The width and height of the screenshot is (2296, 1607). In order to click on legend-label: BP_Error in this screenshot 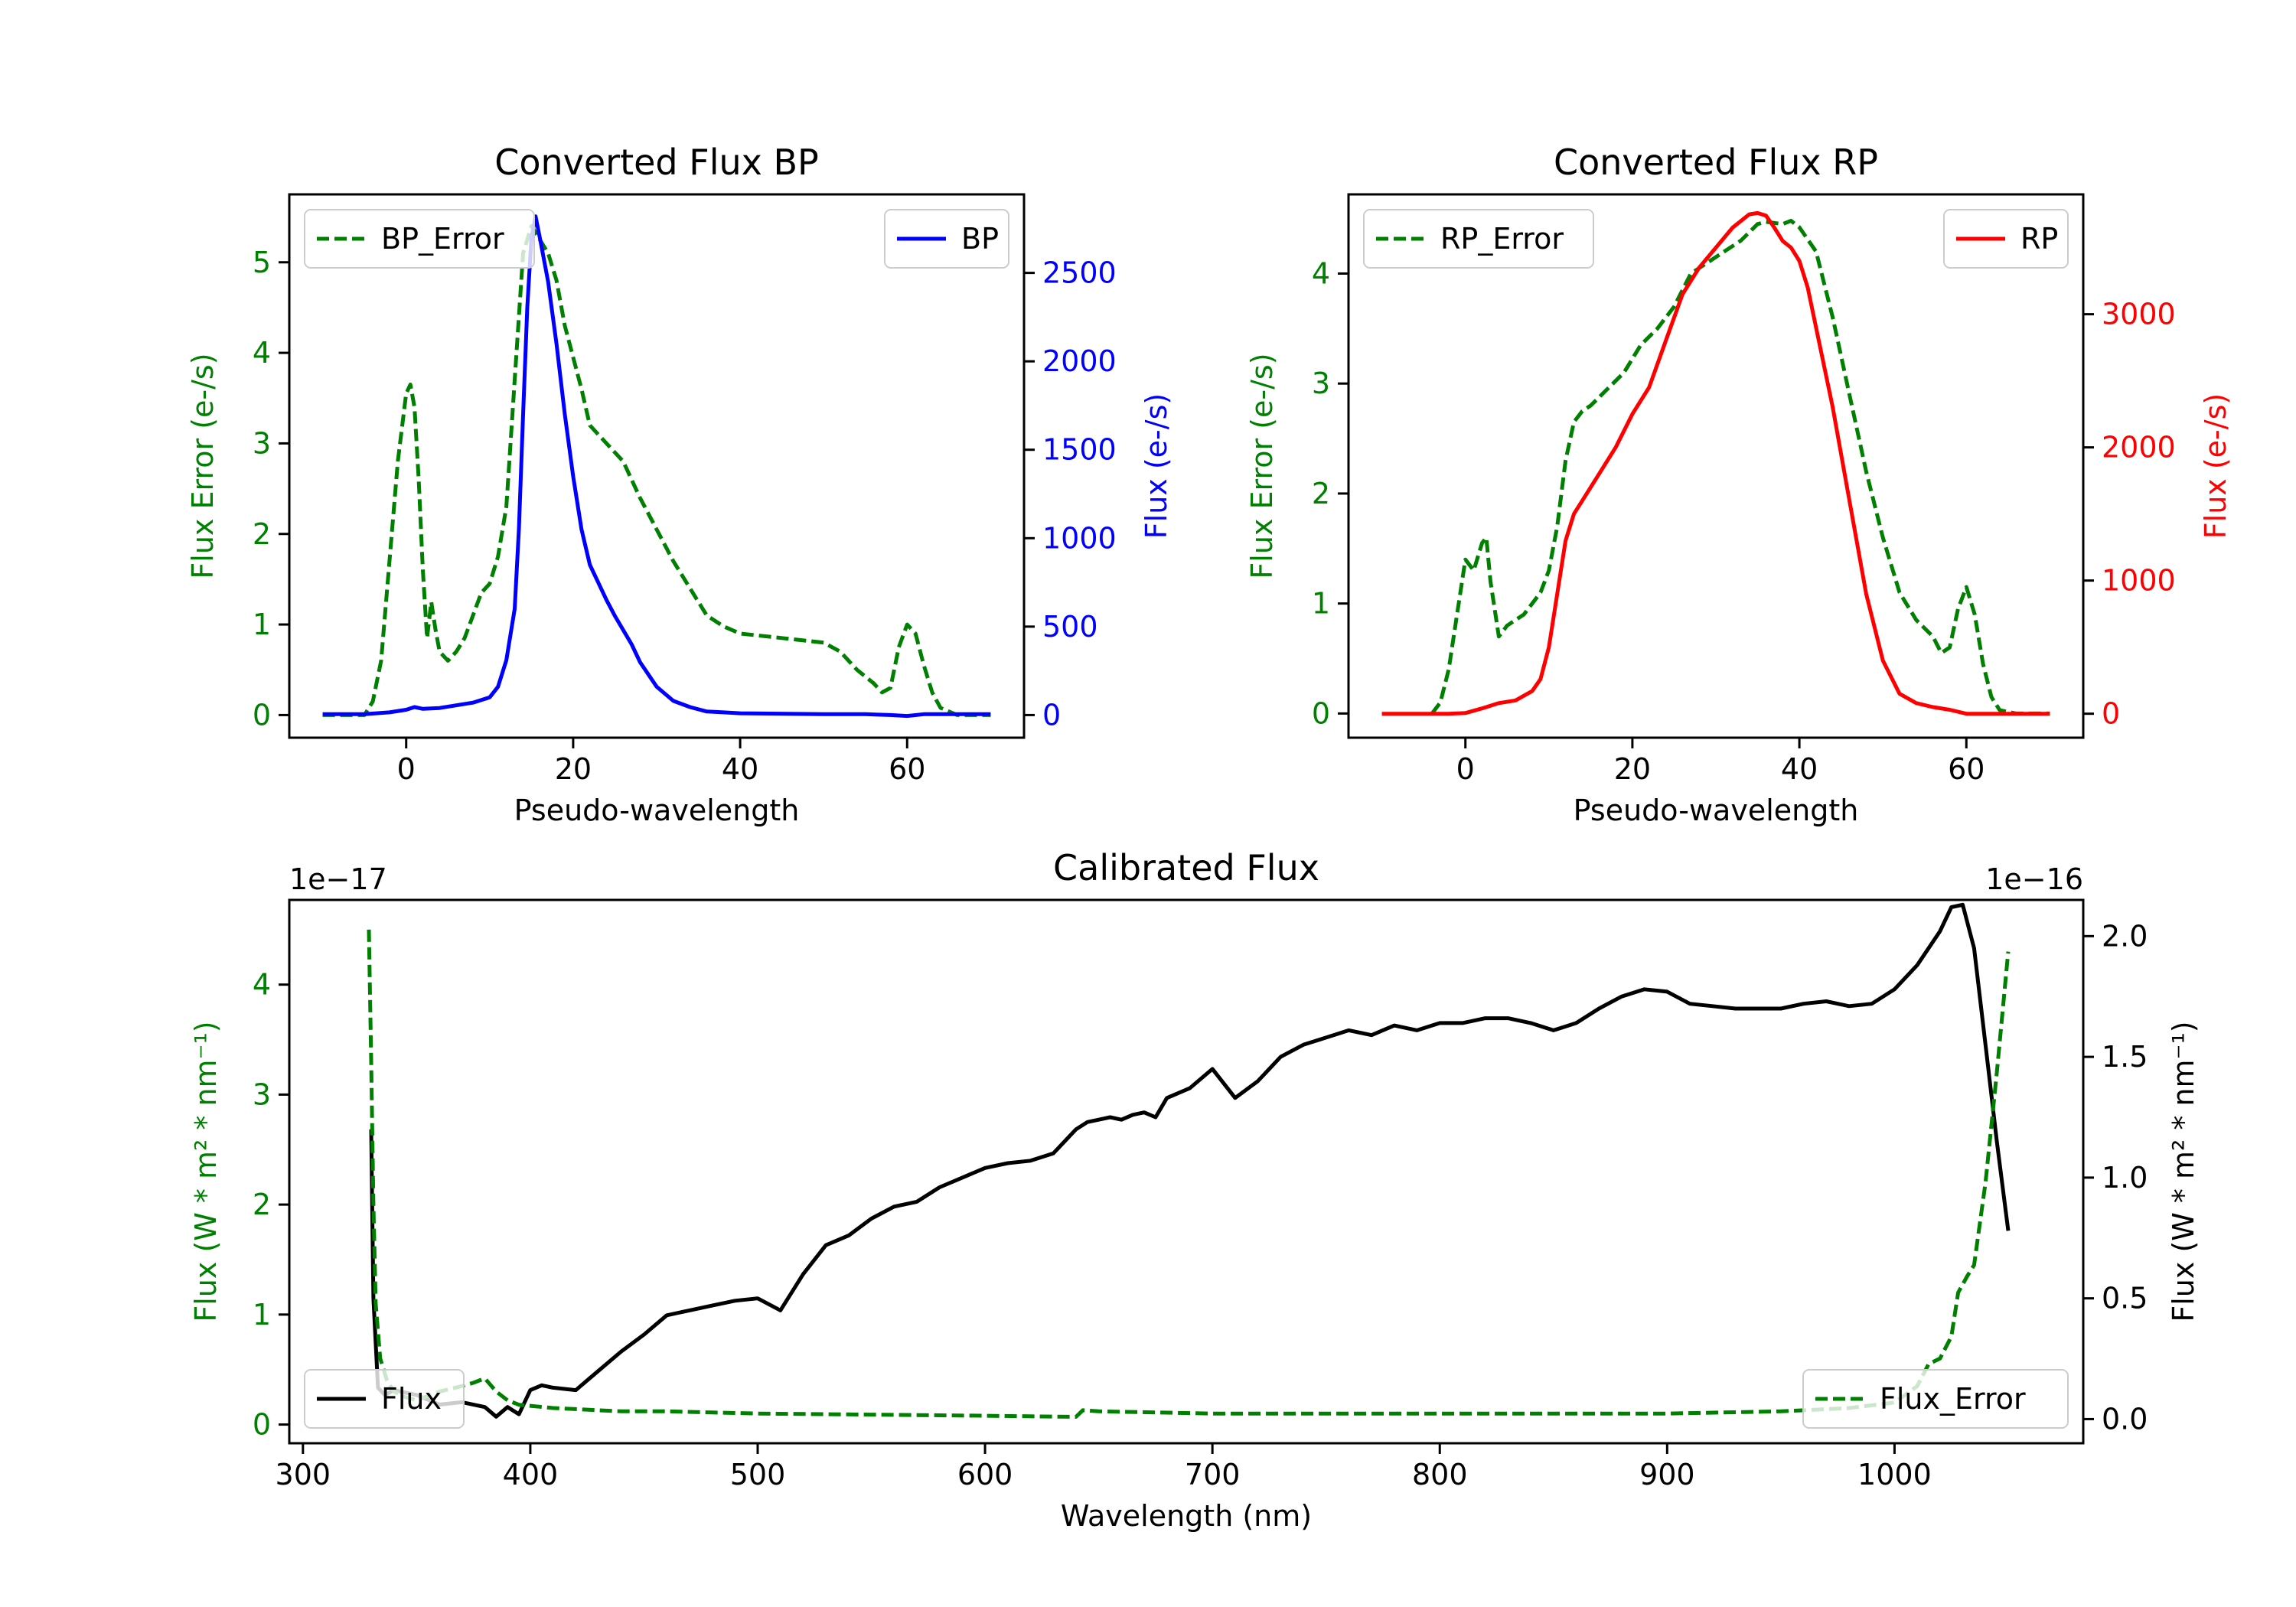, I will do `click(442, 239)`.